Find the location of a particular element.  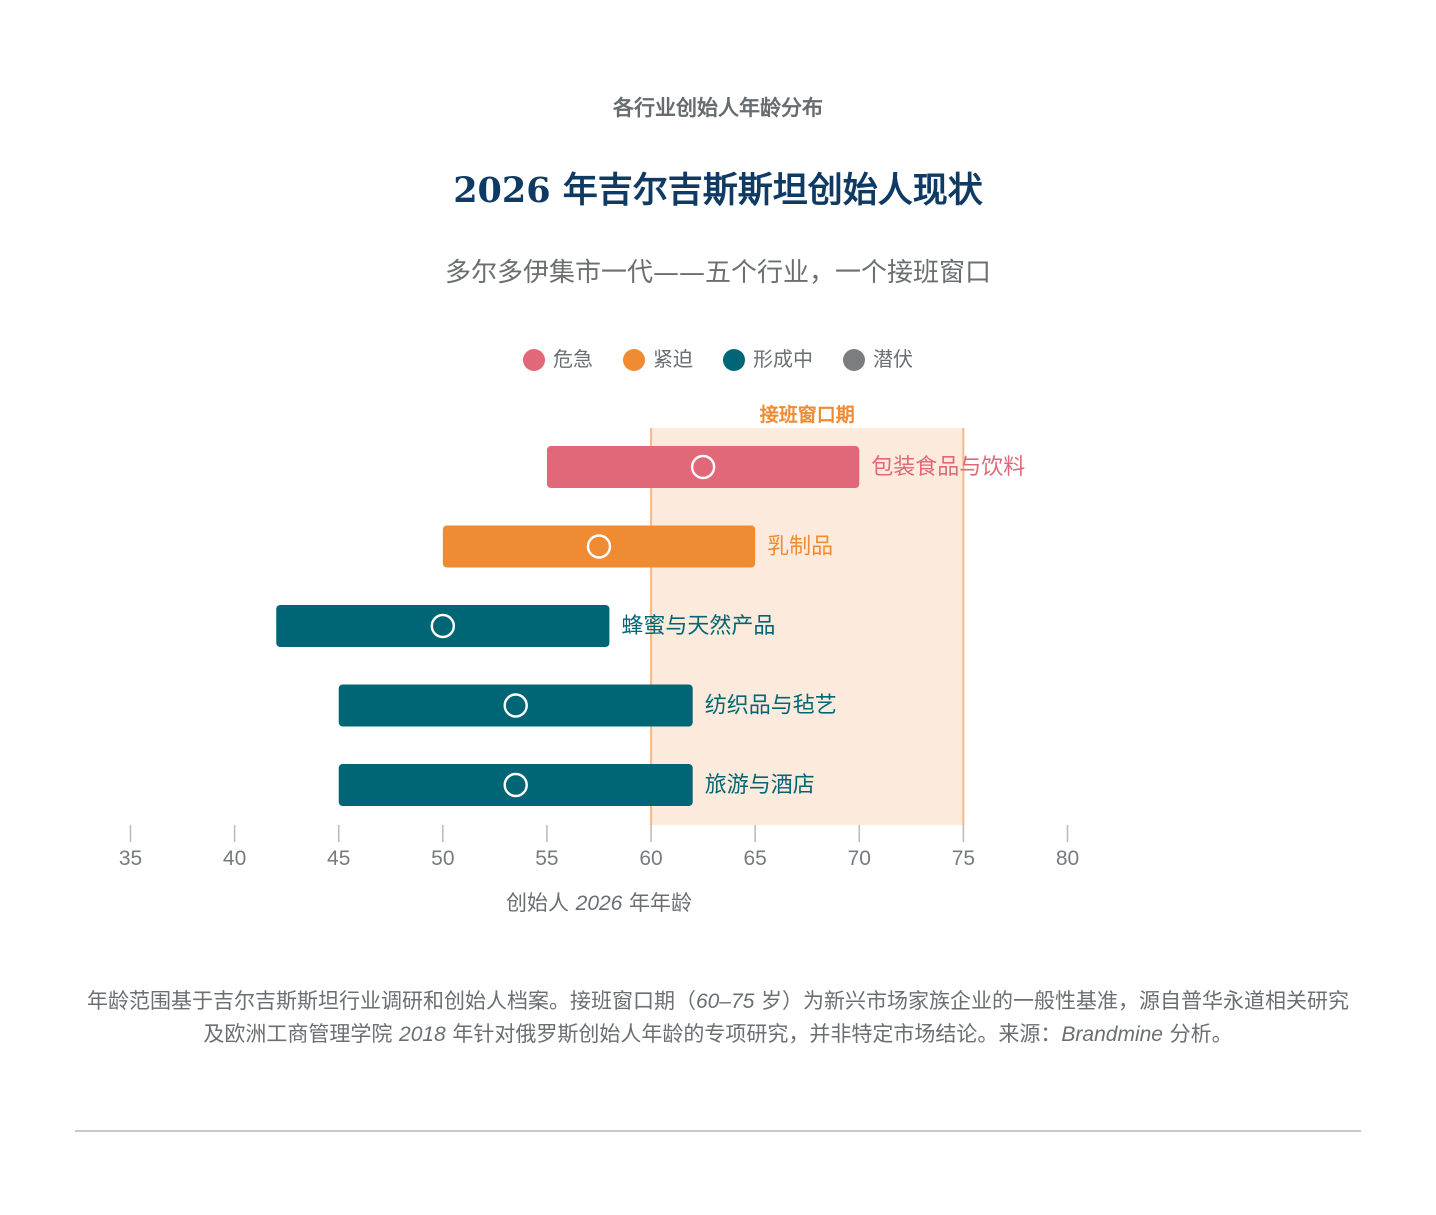

legend-label: 形成中 is located at coordinates (783, 359).